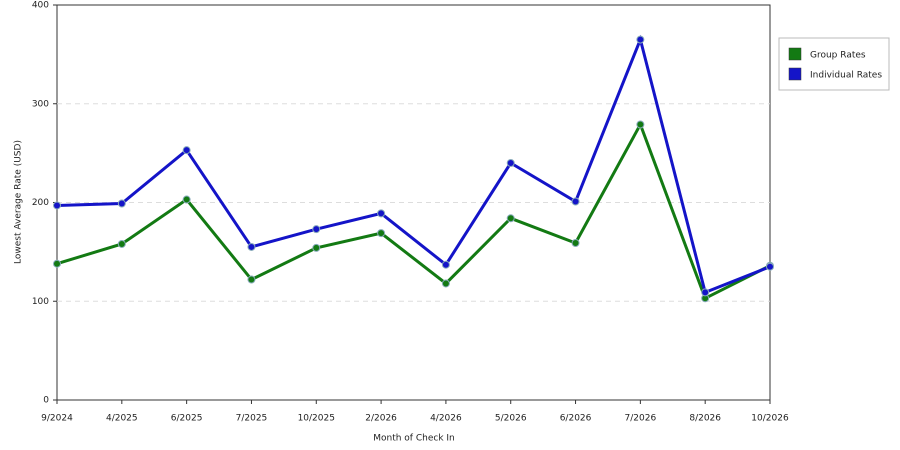  What do you see at coordinates (641, 419) in the screenshot?
I see `x-tick-label: 7/2026` at bounding box center [641, 419].